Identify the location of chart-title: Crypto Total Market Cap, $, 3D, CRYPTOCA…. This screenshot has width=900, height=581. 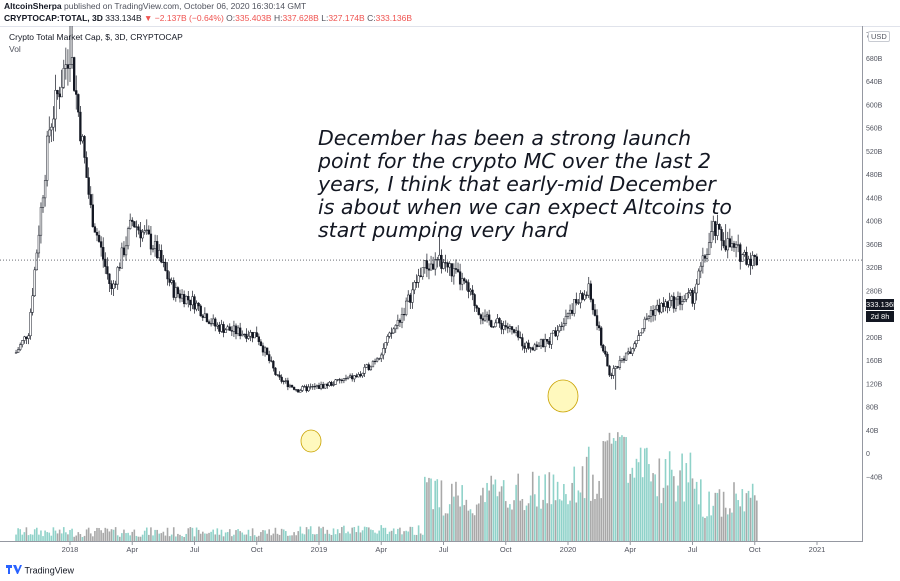
(96, 37).